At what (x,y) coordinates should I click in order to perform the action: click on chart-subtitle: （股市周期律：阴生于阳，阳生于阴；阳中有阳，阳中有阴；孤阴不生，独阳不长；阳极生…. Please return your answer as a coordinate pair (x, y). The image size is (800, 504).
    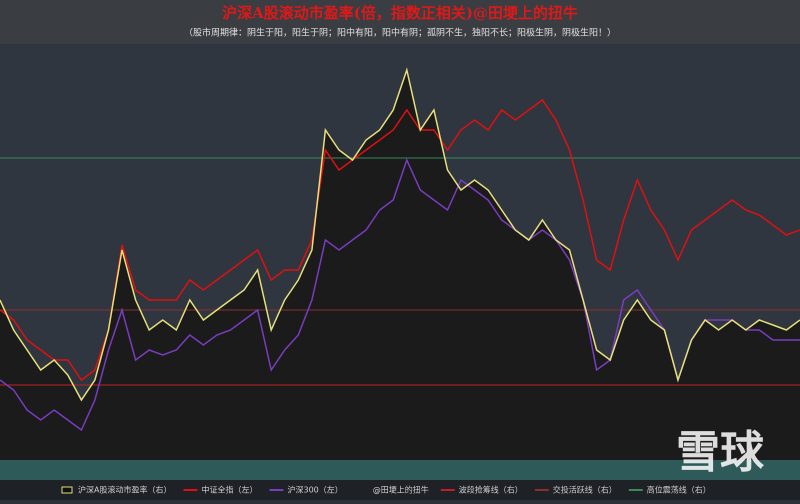
    Looking at the image, I should click on (400, 33).